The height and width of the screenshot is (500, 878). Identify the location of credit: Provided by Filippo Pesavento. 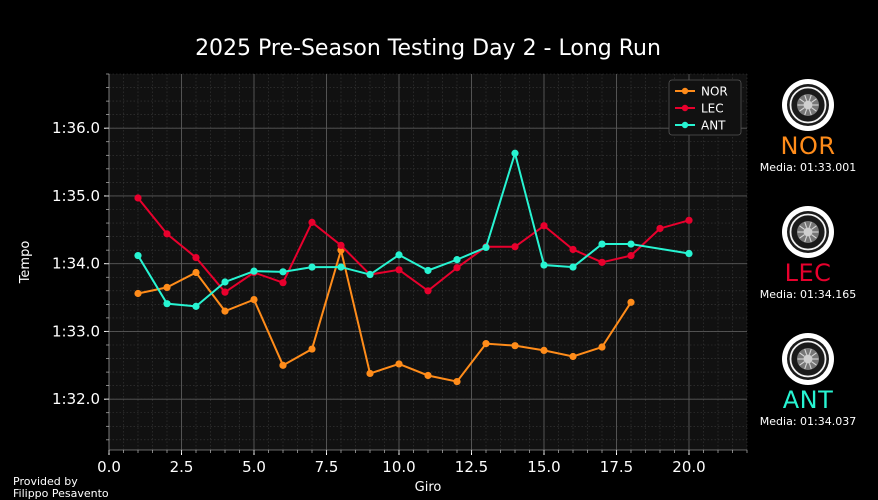
(61, 488).